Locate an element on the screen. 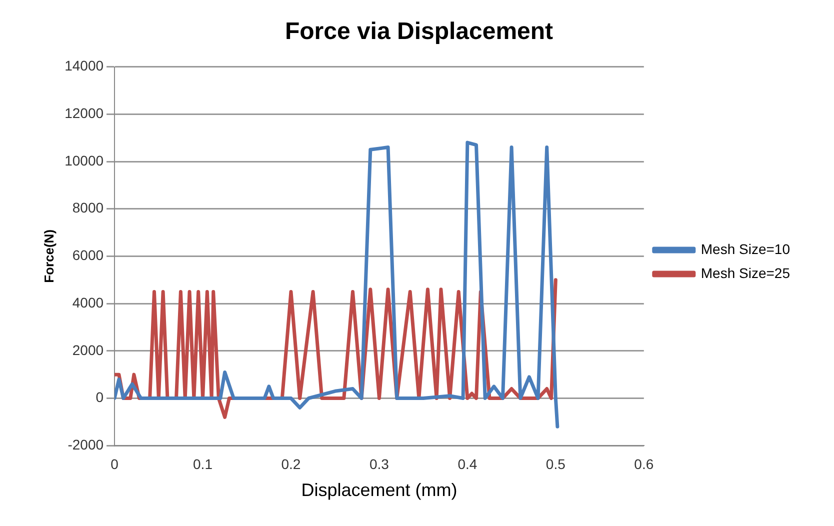  x-tick-label: 0.3 is located at coordinates (379, 464).